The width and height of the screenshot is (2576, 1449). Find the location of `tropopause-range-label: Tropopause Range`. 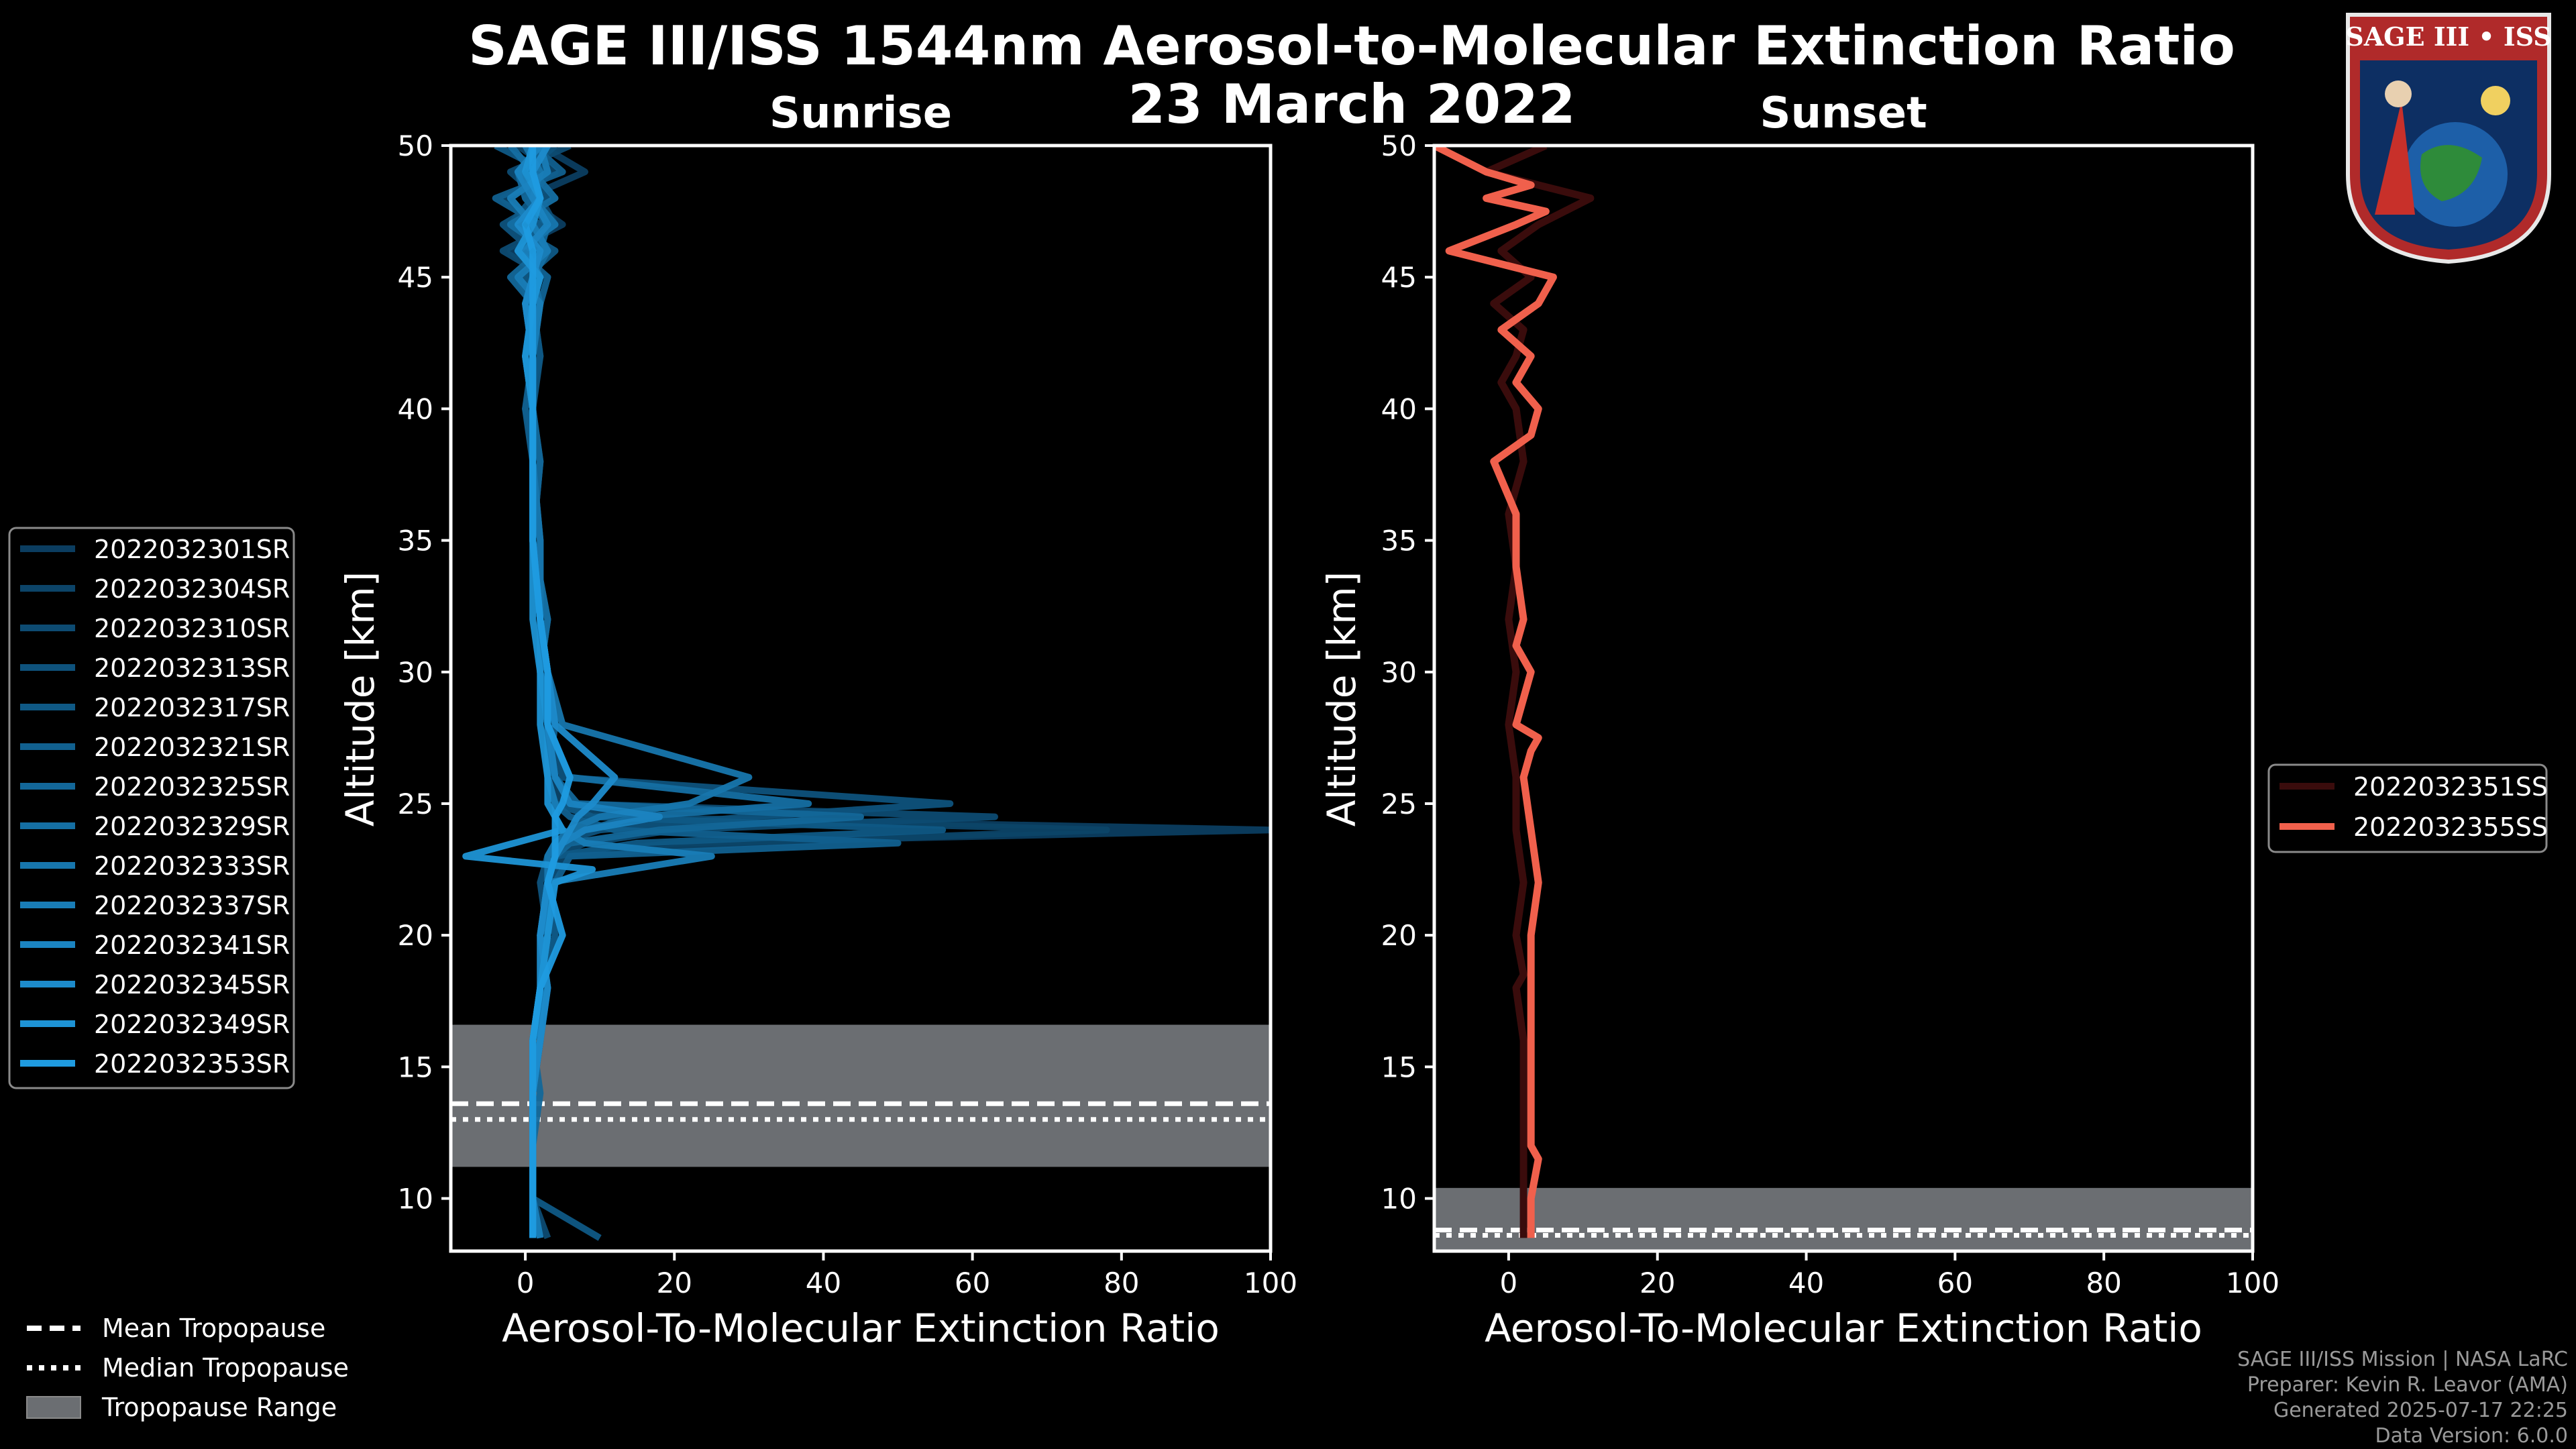

tropopause-range-label: Tropopause Range is located at coordinates (219, 1407).